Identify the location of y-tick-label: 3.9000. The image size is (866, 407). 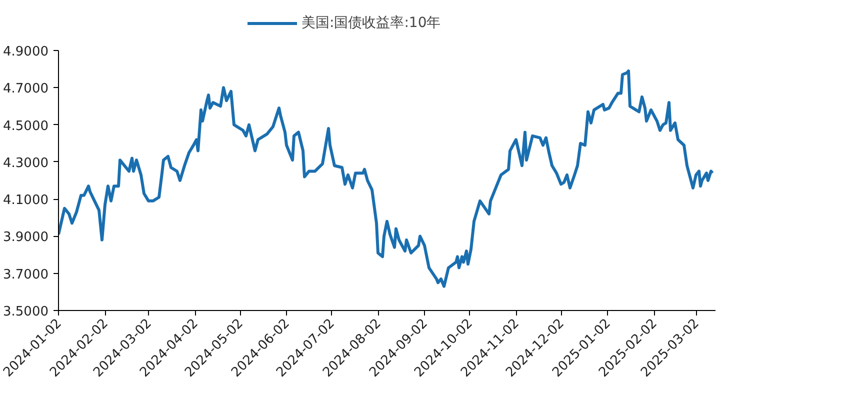
(26, 238).